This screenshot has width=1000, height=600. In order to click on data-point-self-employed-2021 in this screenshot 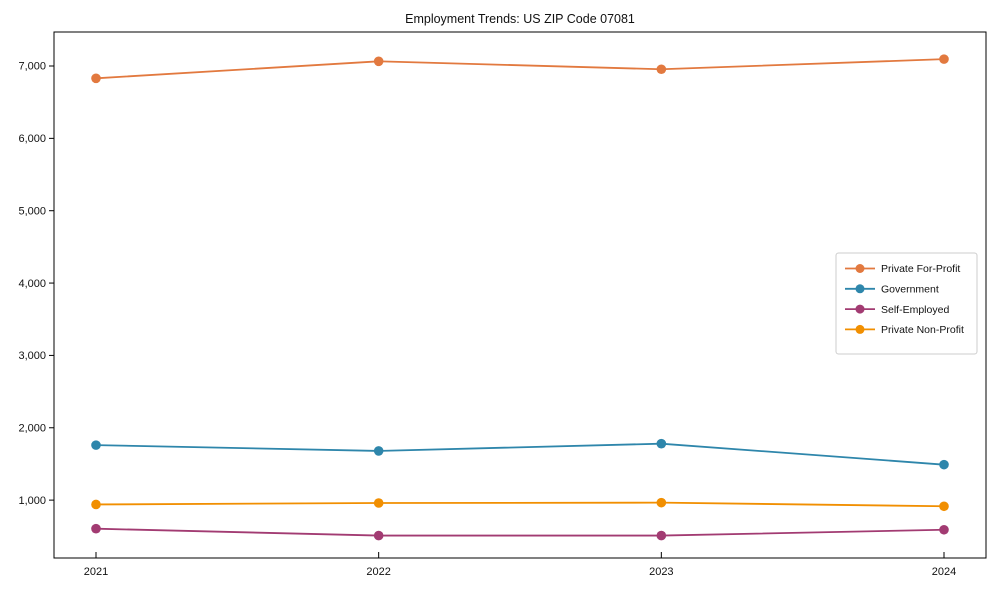, I will do `click(96, 528)`.